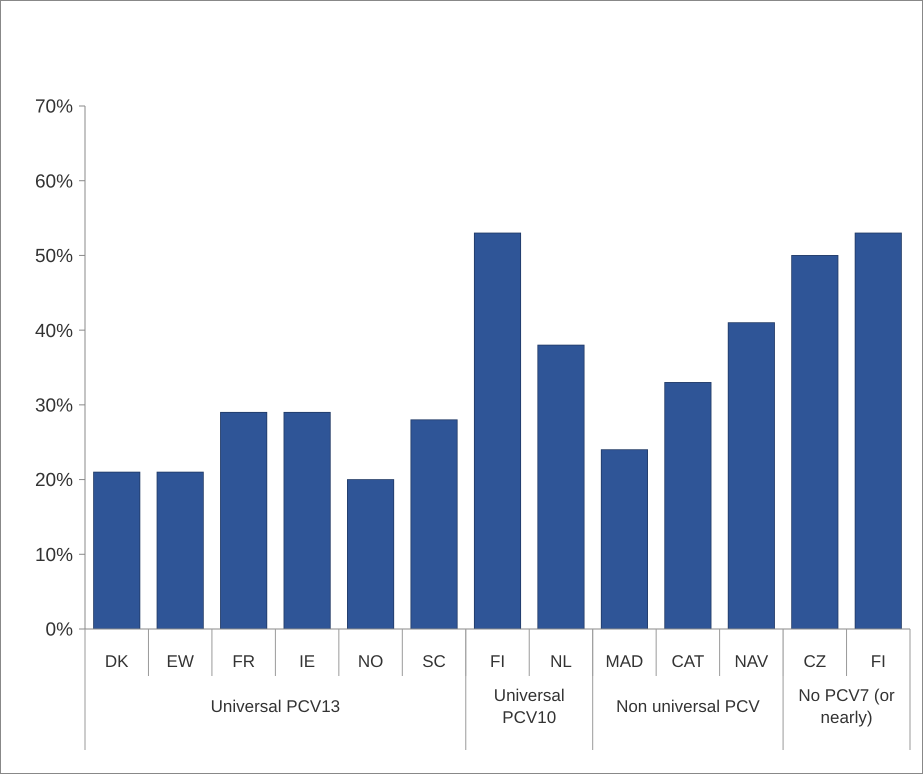 This screenshot has width=923, height=774. I want to click on y-tick-label: 10%, so click(54, 555).